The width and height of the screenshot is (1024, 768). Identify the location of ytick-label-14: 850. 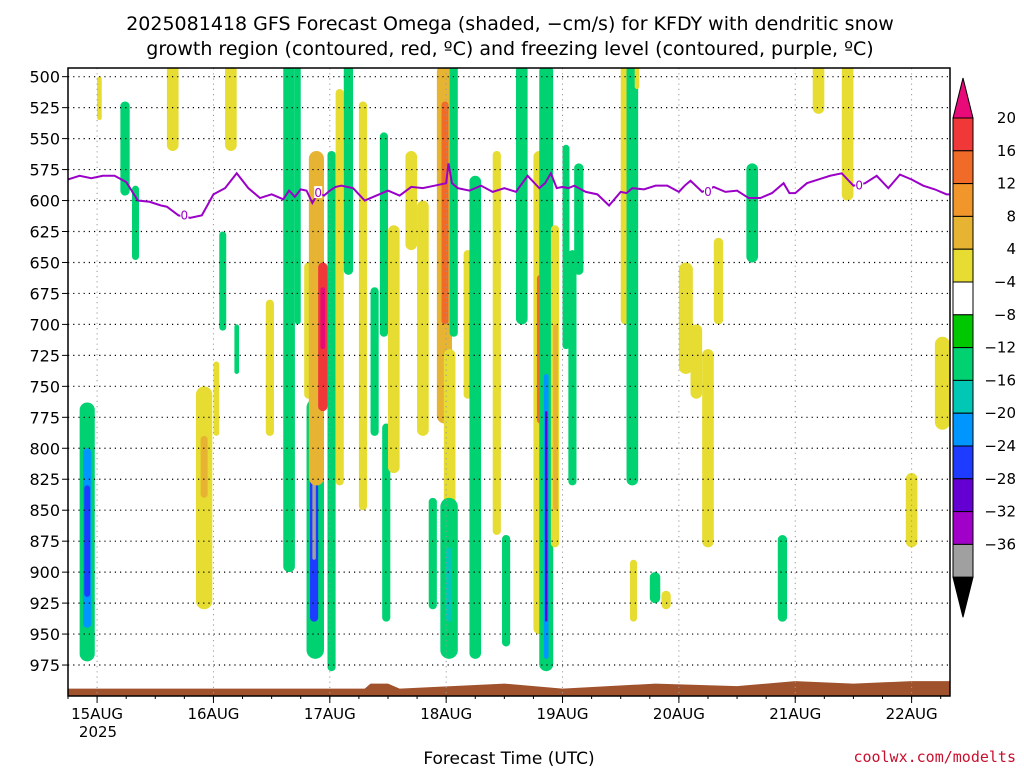
(44, 510).